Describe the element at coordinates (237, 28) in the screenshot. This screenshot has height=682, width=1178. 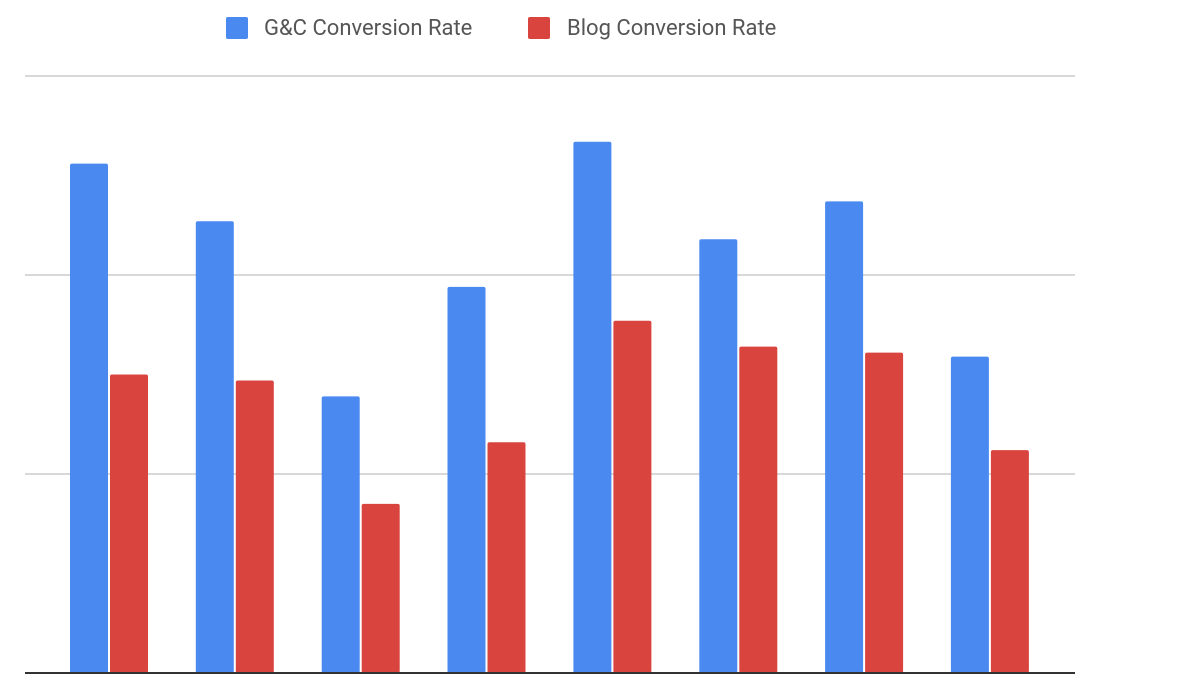
I see `legend-swatch-gc` at that location.